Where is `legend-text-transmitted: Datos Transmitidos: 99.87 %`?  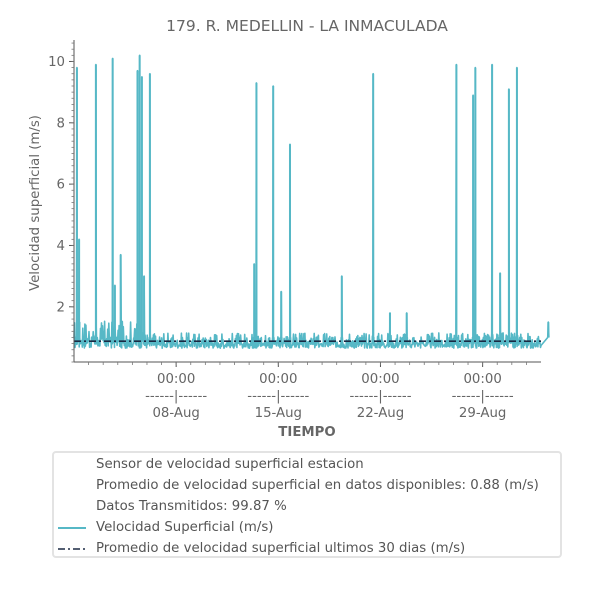 legend-text-transmitted: Datos Transmitidos: 99.87 % is located at coordinates (191, 506).